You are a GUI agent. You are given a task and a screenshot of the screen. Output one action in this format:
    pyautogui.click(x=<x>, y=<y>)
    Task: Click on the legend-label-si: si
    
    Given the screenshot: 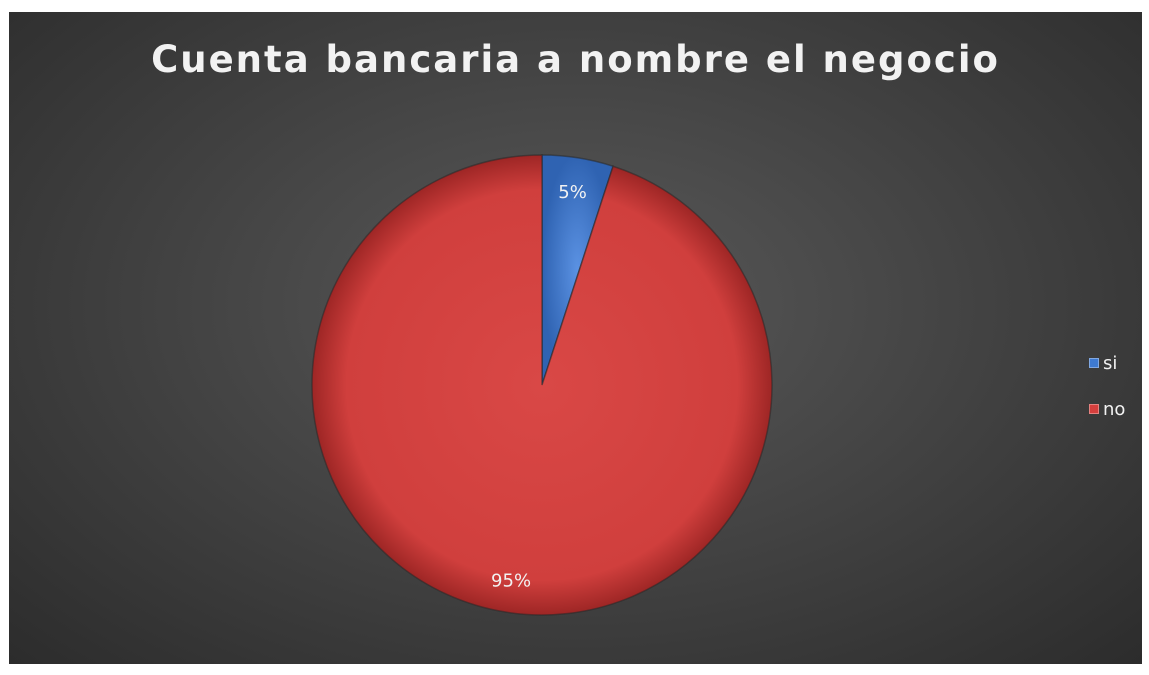 What is the action you would take?
    pyautogui.click(x=1110, y=363)
    